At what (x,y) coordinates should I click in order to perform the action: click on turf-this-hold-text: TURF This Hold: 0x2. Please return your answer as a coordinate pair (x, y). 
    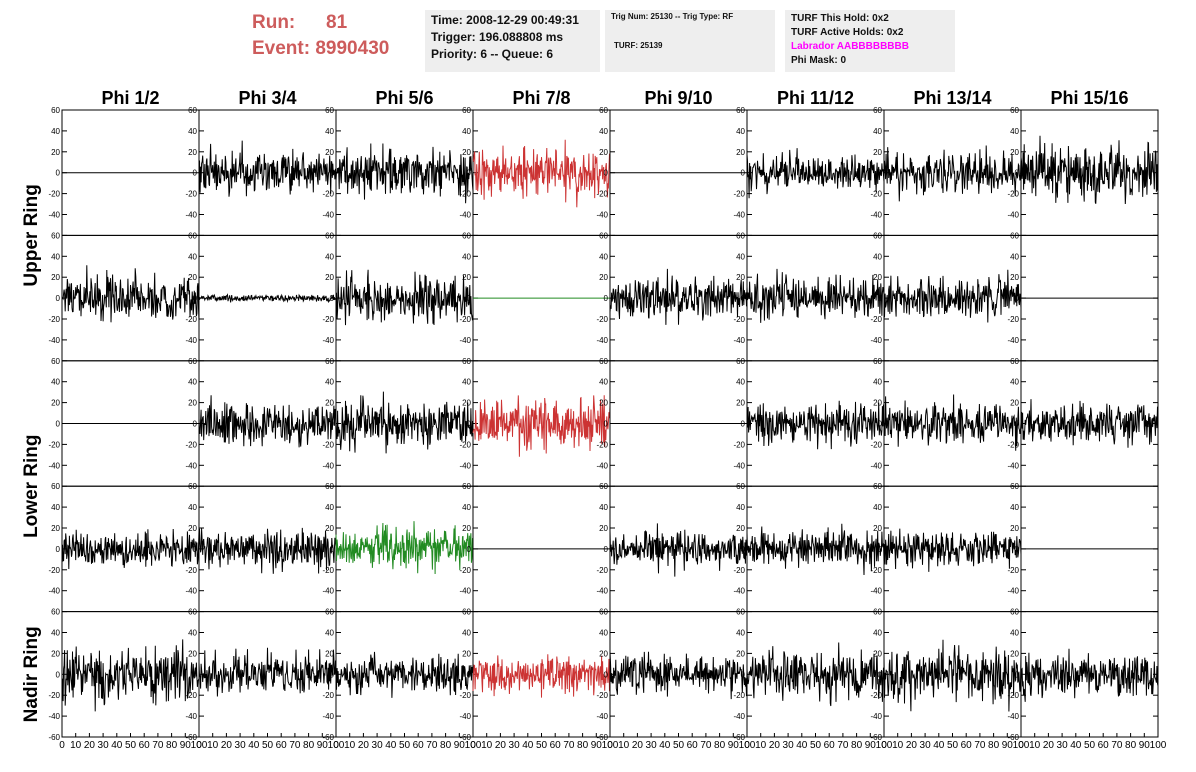
    Looking at the image, I should click on (840, 18).